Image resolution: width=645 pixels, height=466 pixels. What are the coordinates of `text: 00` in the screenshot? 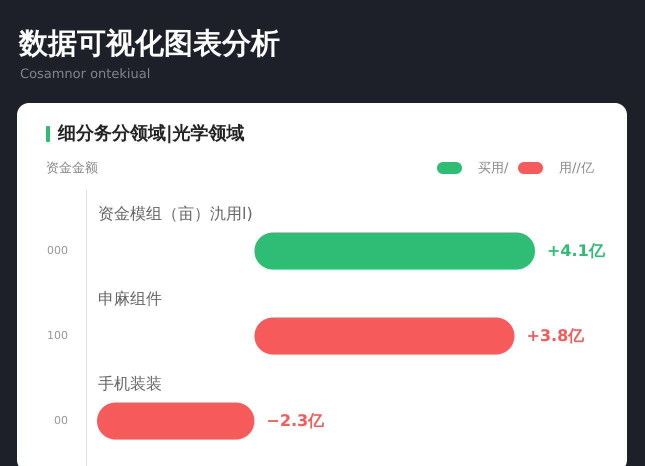 It's located at (61, 420).